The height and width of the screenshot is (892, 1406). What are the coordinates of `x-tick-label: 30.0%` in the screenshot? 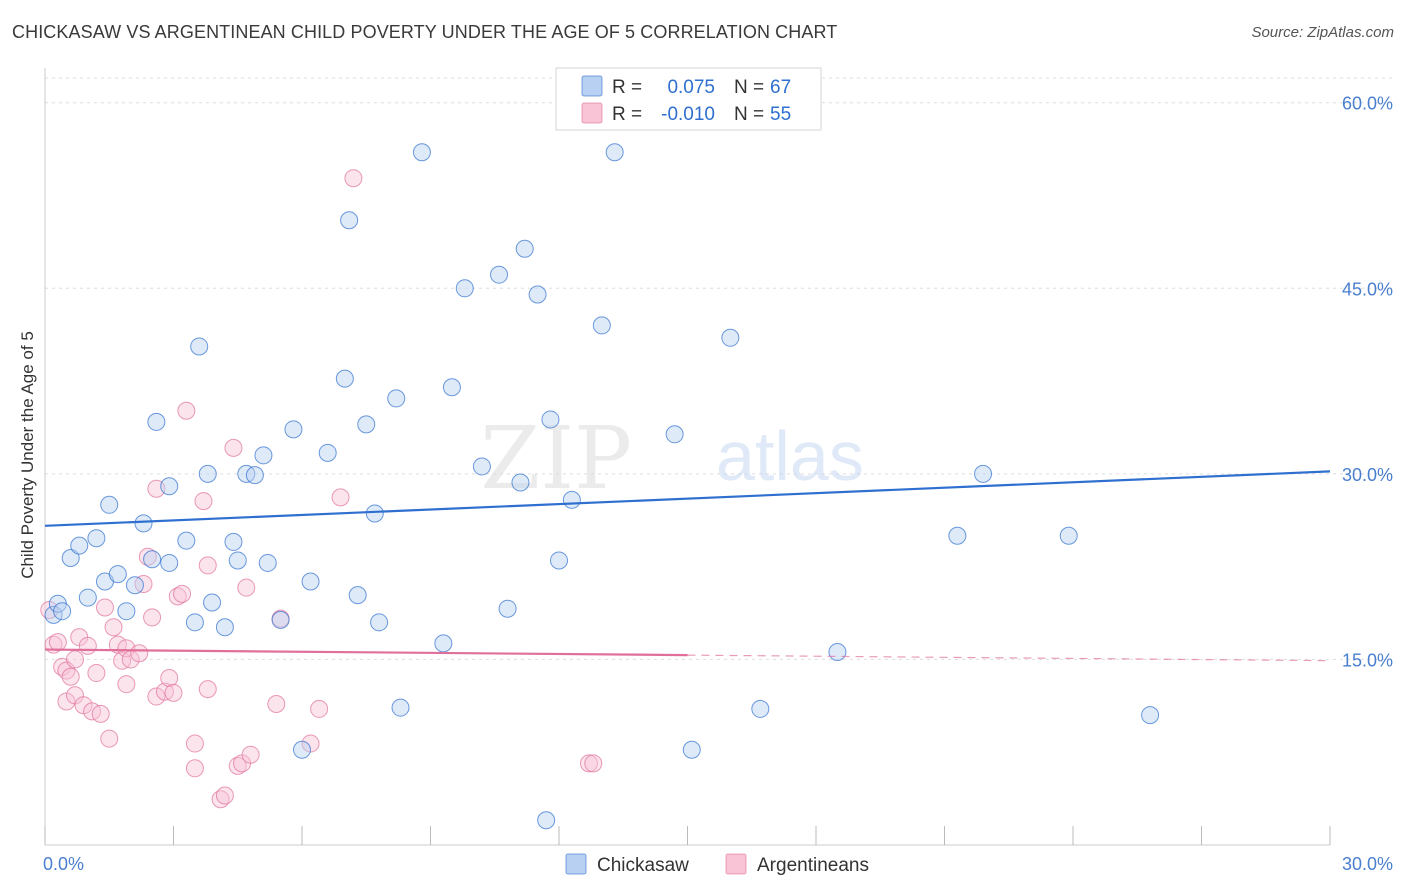 It's located at (1367, 864).